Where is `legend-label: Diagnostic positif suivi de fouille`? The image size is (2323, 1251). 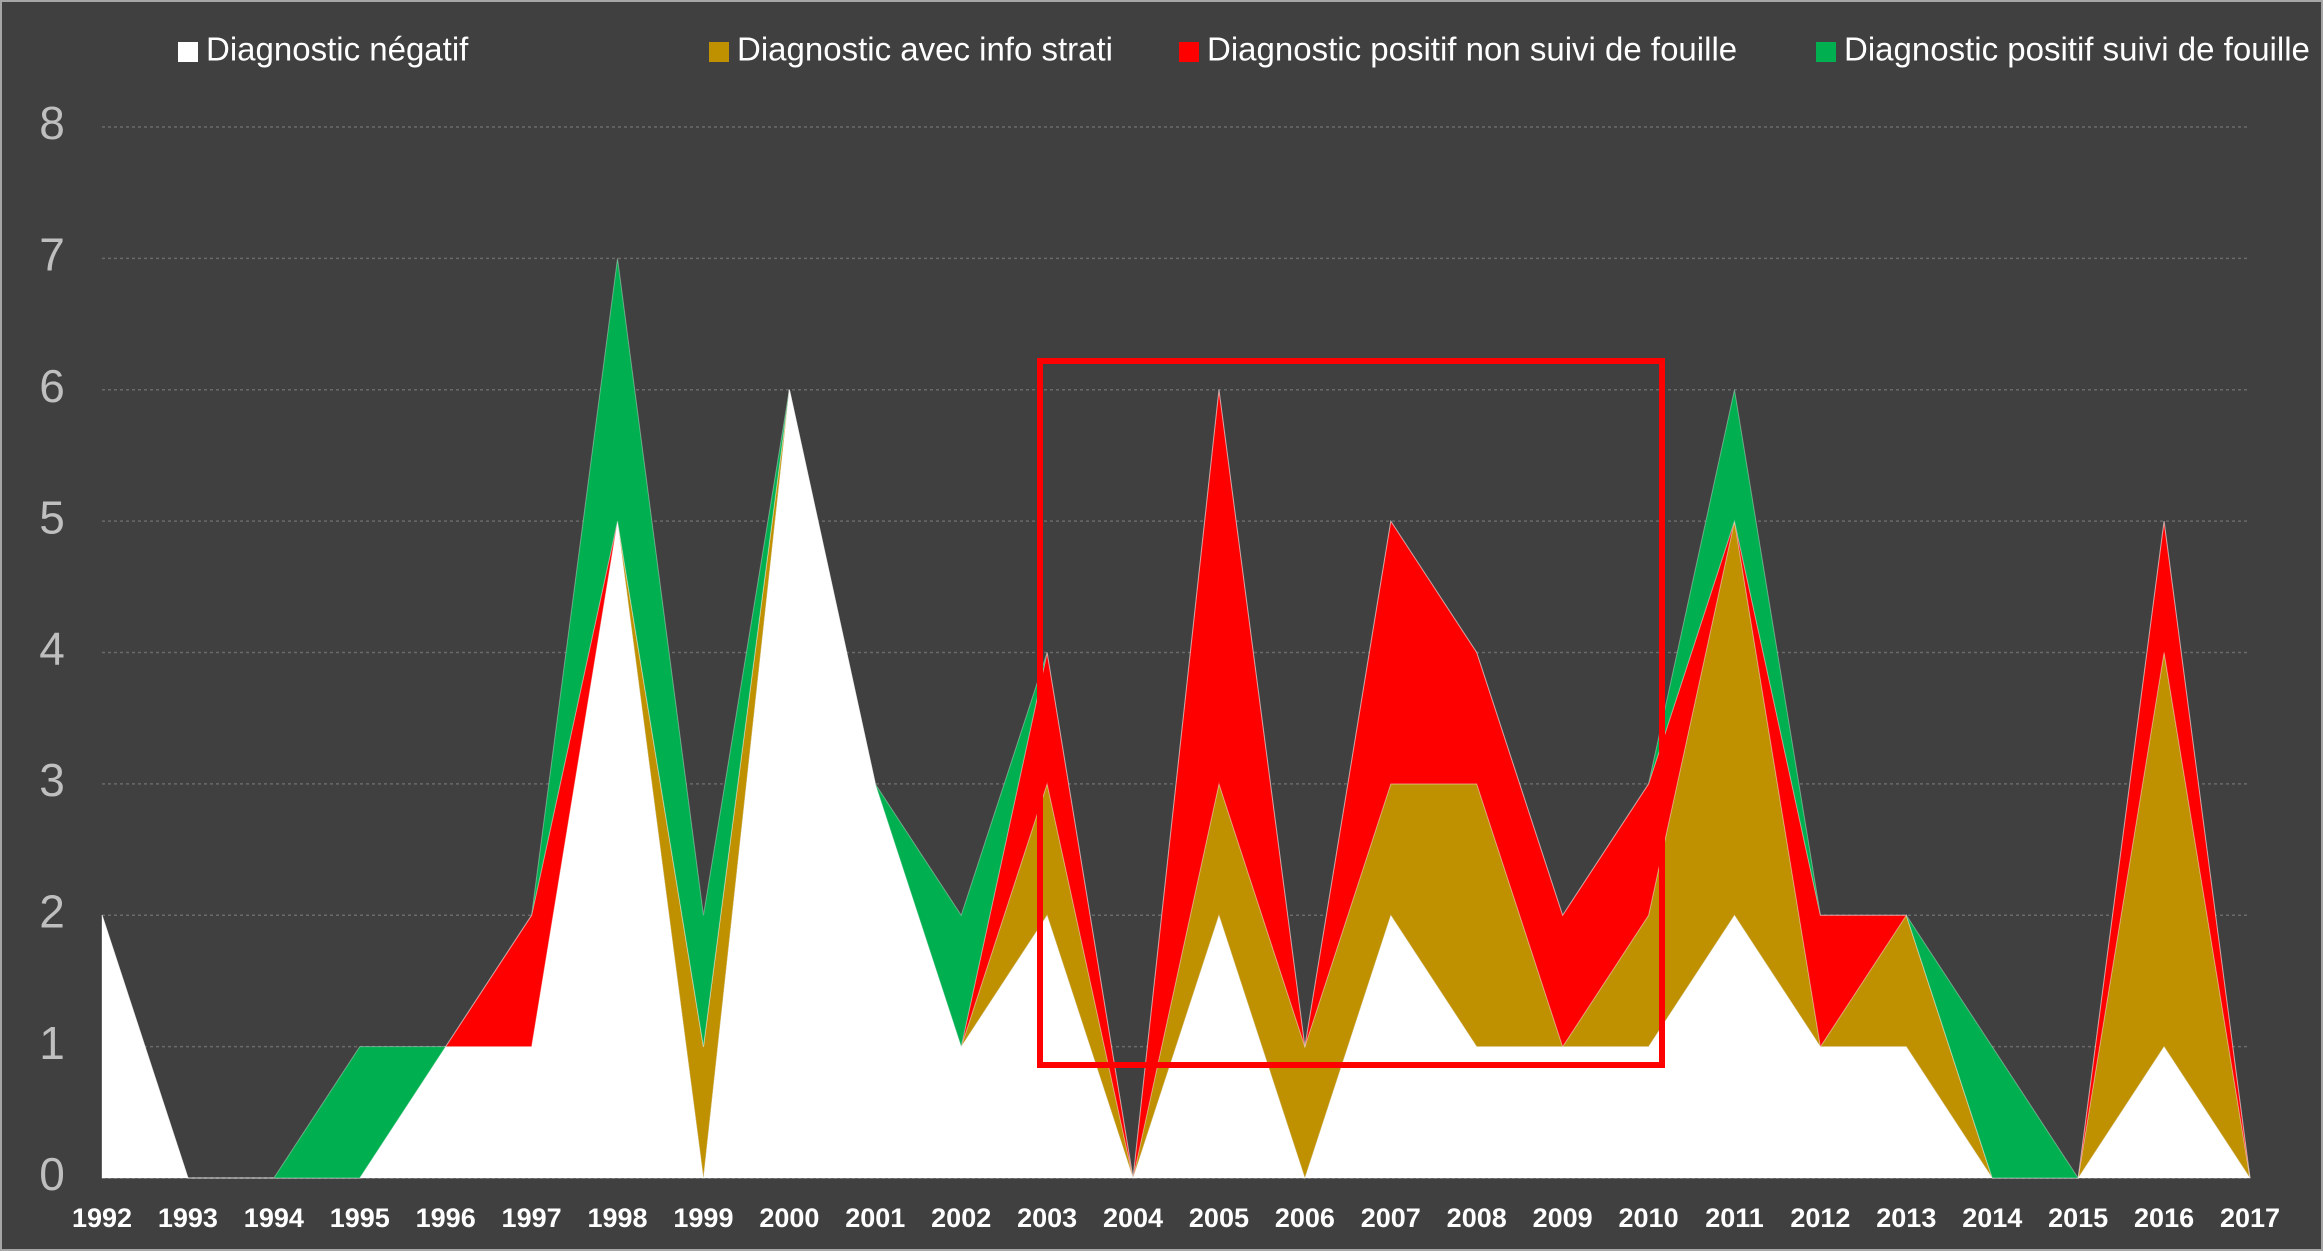 legend-label: Diagnostic positif suivi de fouille is located at coordinates (2077, 49).